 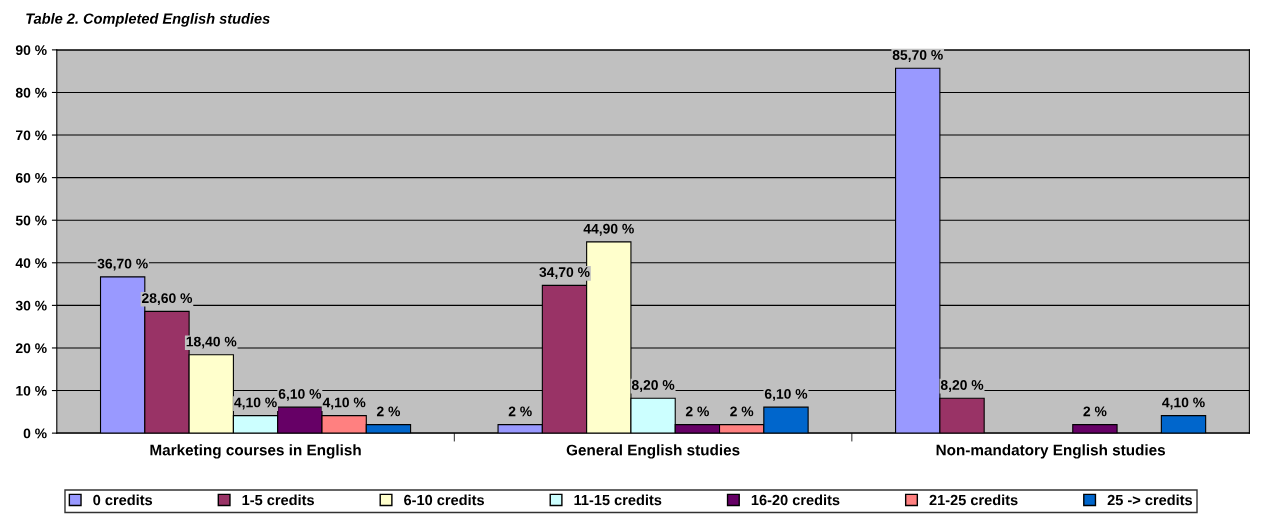 I want to click on legend-label: 21-25 credits, so click(x=973, y=500).